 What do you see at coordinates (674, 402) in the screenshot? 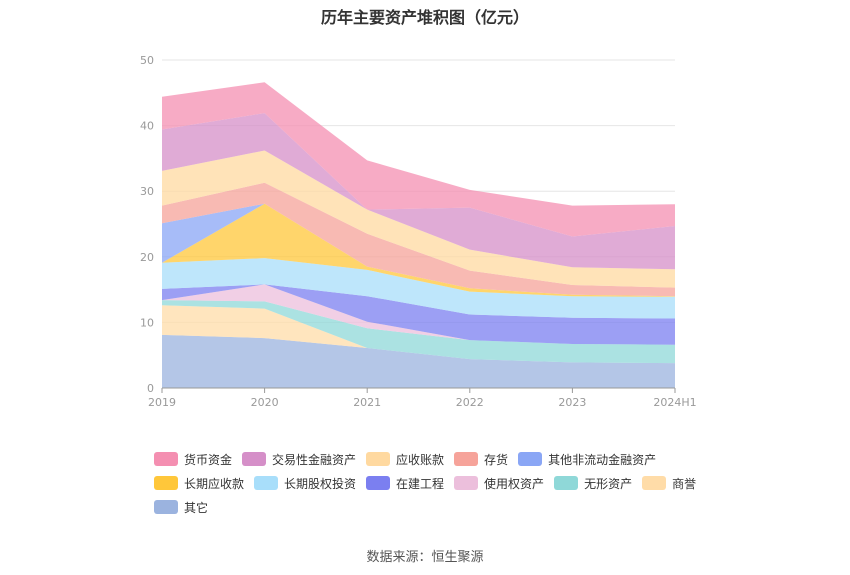
I see `x-tick-label: 2024H1` at bounding box center [674, 402].